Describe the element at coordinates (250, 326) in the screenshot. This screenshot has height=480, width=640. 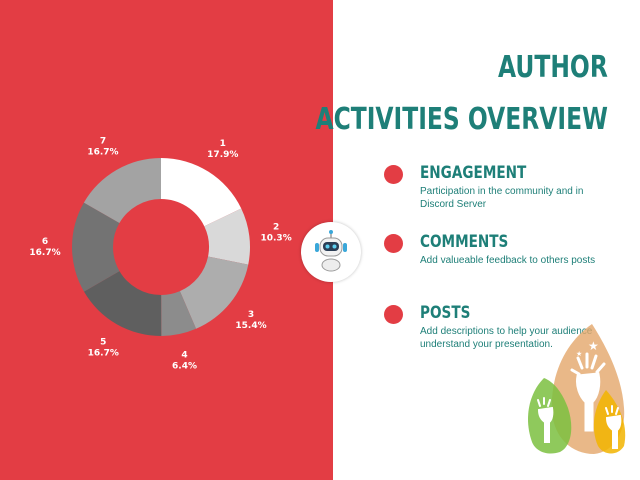
I see `slice-value-label: 15.4%` at that location.